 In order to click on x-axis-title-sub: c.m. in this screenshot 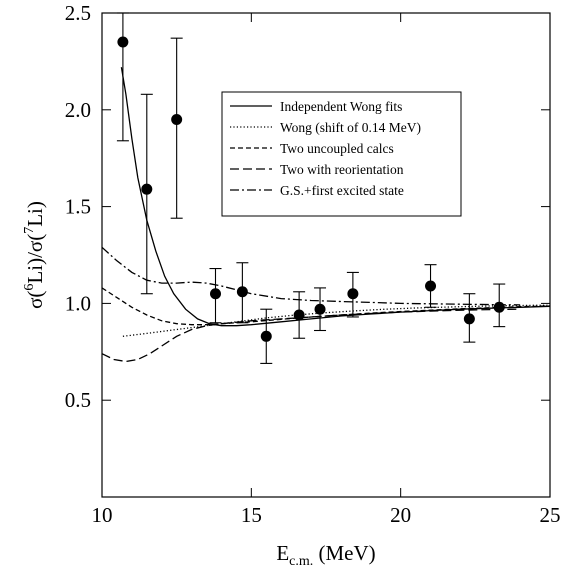, I will do `click(301, 561)`.